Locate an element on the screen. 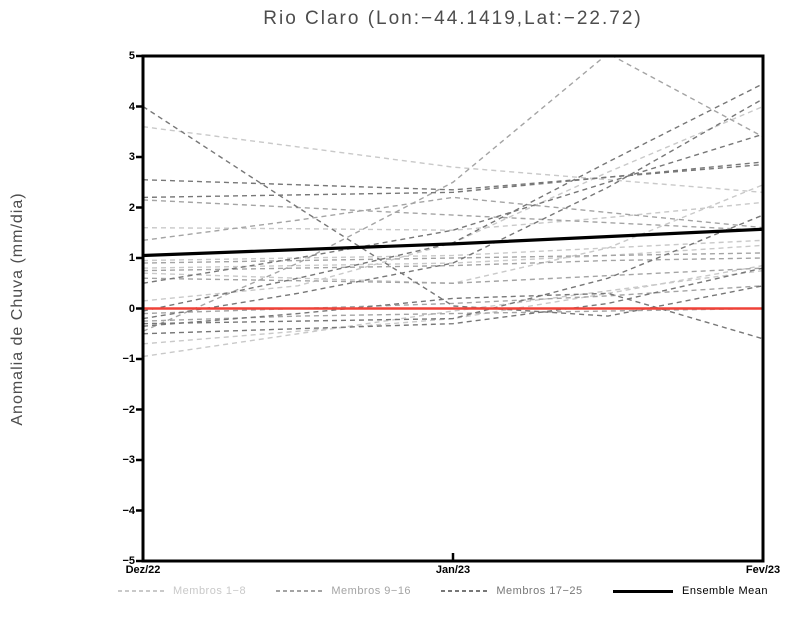  legend-label: Membros 17−25 is located at coordinates (539, 591).